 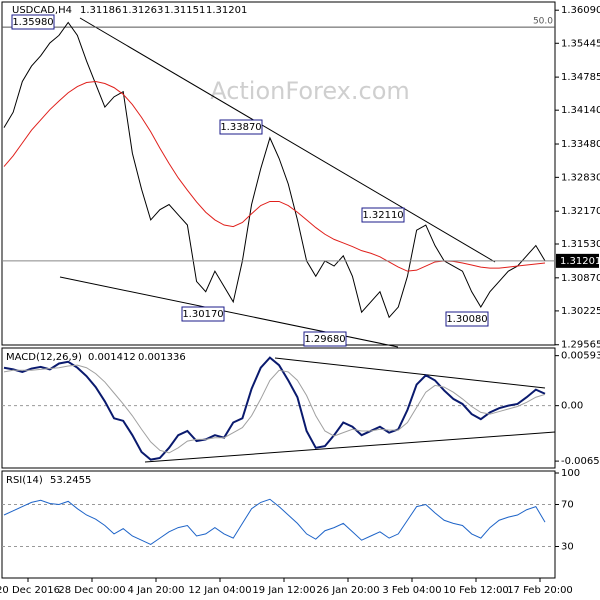 What do you see at coordinates (156, 590) in the screenshot?
I see `x-tick-label: 4 Jan 20:00` at bounding box center [156, 590].